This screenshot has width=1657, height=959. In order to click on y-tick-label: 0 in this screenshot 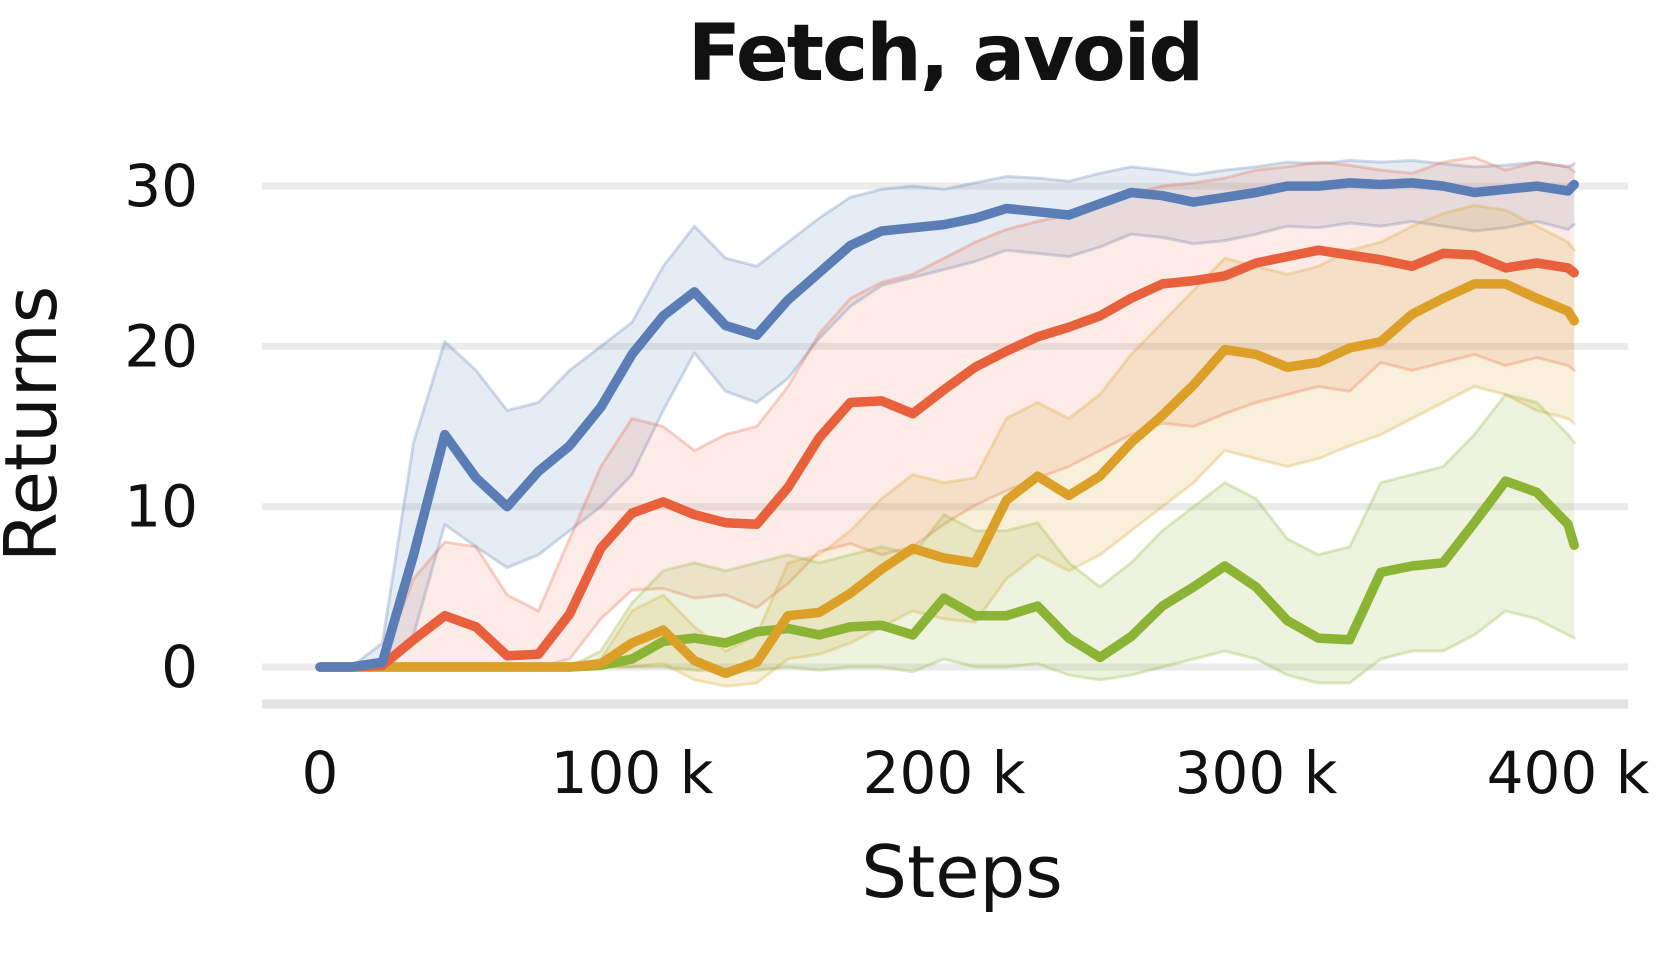, I will do `click(179, 667)`.